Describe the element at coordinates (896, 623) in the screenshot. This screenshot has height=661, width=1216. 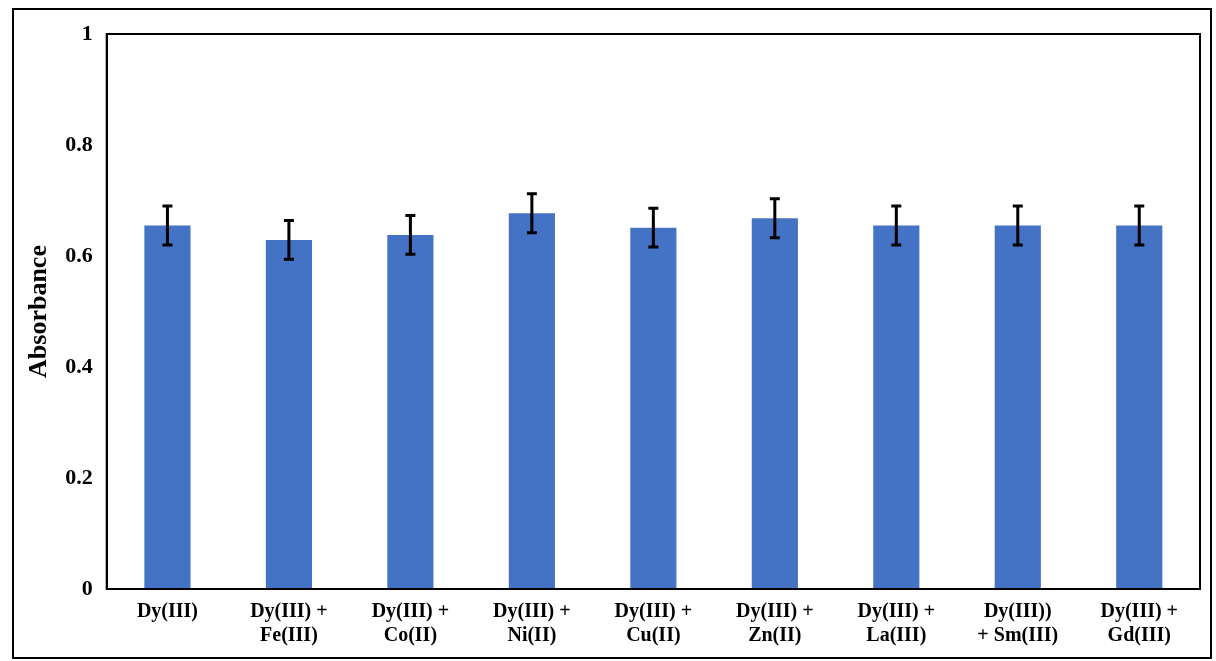
I see `x-tick-label: Dy(III) + La(III)` at that location.